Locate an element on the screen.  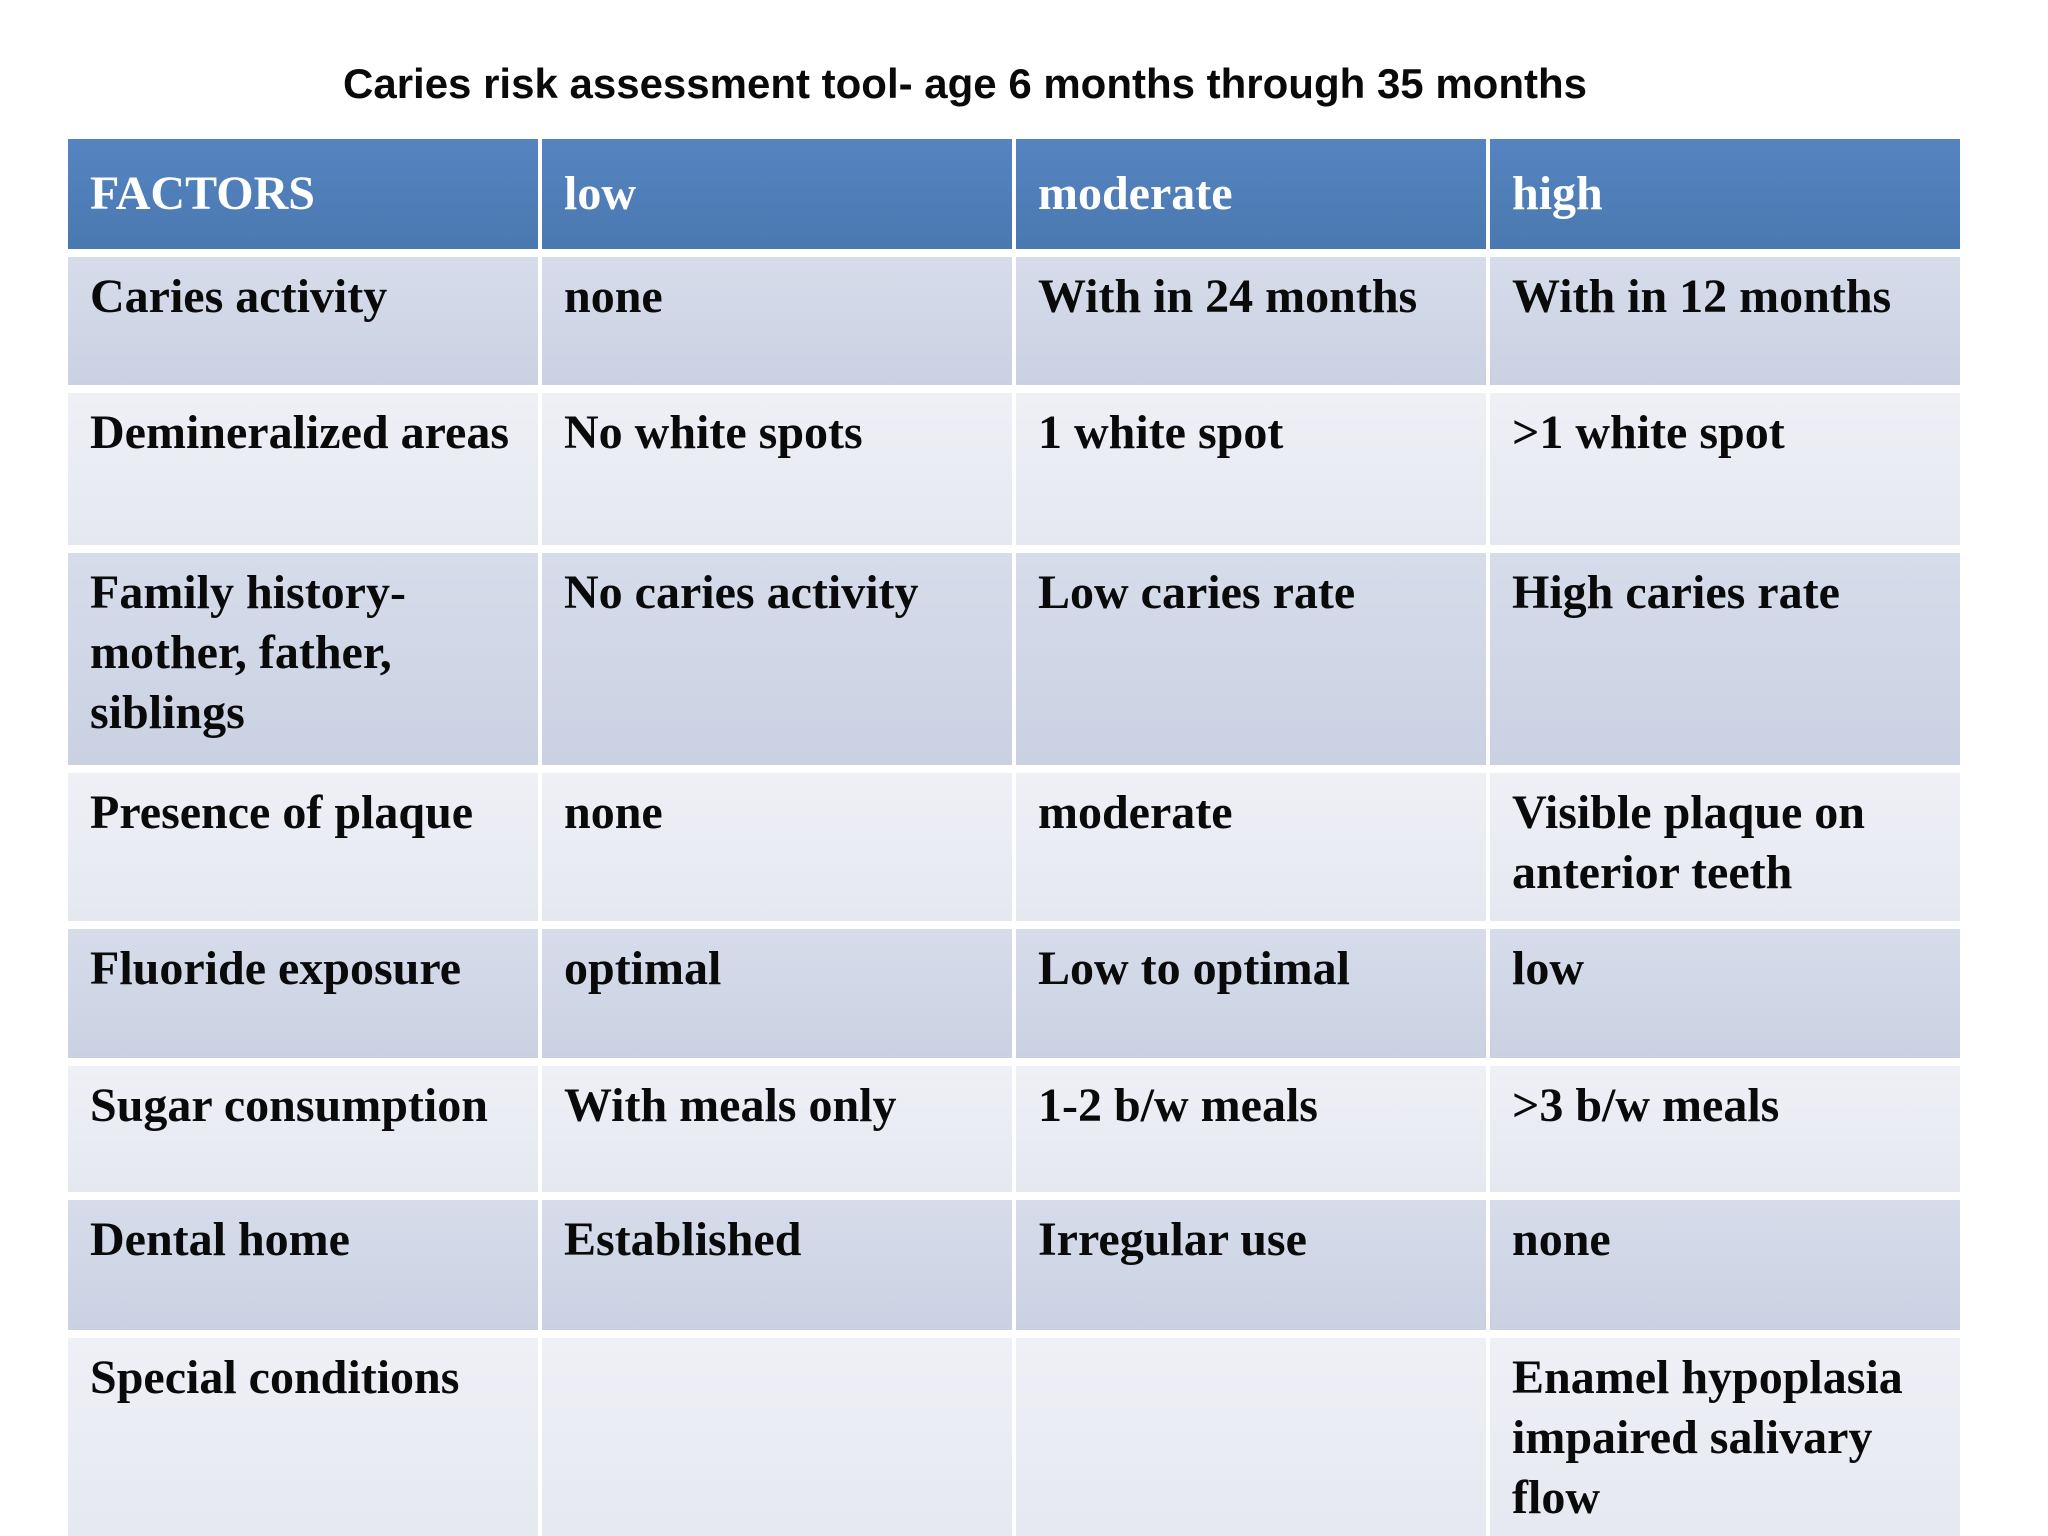
cell-high: Visible plaque on anterior teeth is located at coordinates (1725, 847).